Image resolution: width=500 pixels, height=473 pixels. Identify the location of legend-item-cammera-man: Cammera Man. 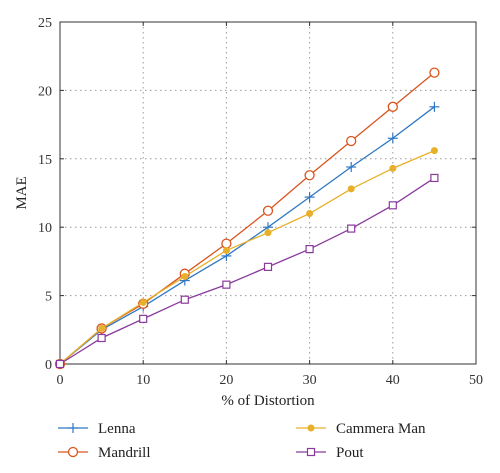
(361, 429).